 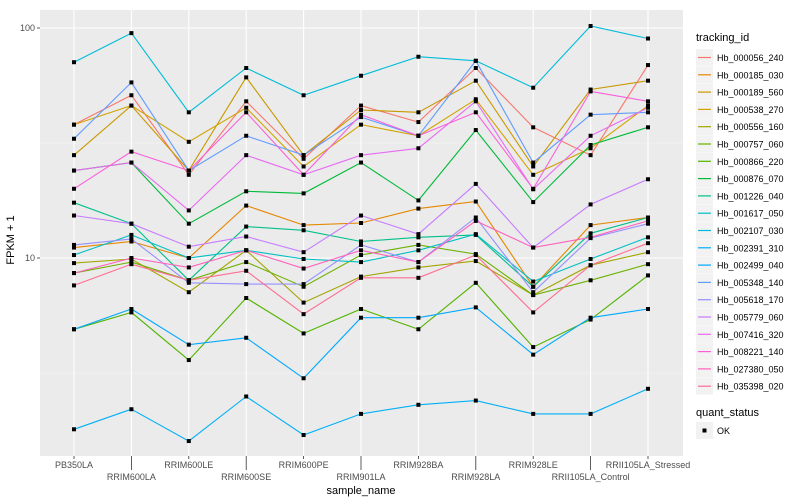 I want to click on data-point-Hb_035398_020-RRIM901LA, so click(x=361, y=277).